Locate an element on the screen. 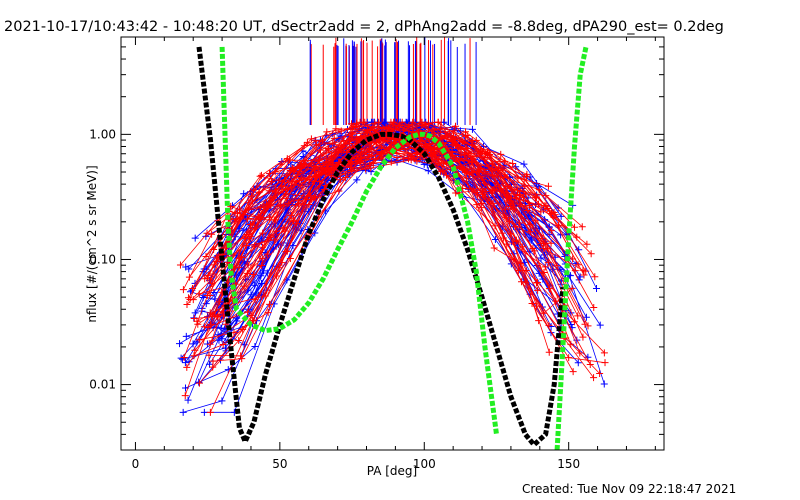 This screenshot has height=500, width=800. y-tick-label: 1.00 is located at coordinates (102, 134).